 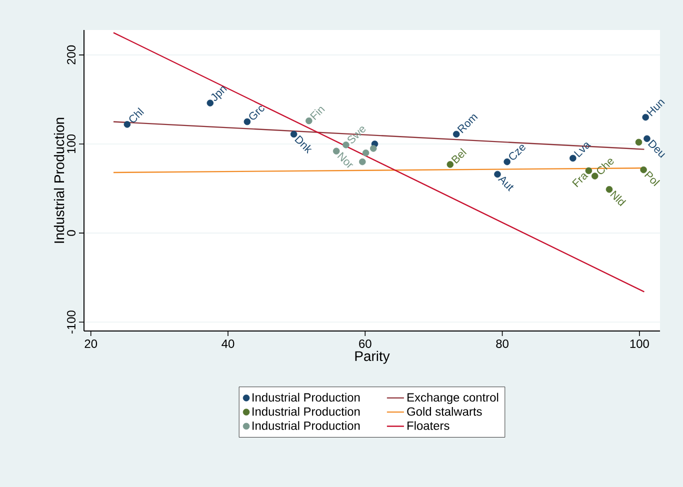 What do you see at coordinates (657, 149) in the screenshot?
I see `annotation: Deu` at bounding box center [657, 149].